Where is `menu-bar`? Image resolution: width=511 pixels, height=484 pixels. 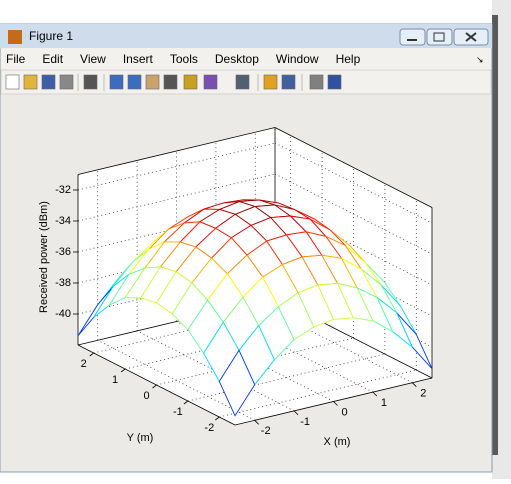
menu-bar is located at coordinates (246, 59).